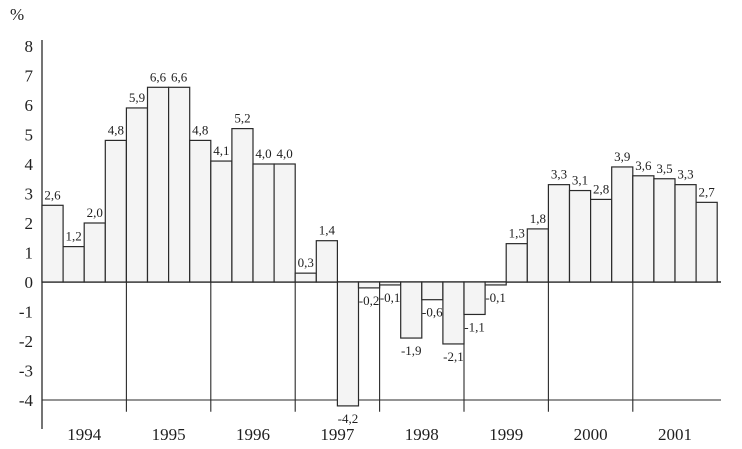 Image resolution: width=742 pixels, height=449 pixels. I want to click on data-label: 2,6, so click(52, 194).